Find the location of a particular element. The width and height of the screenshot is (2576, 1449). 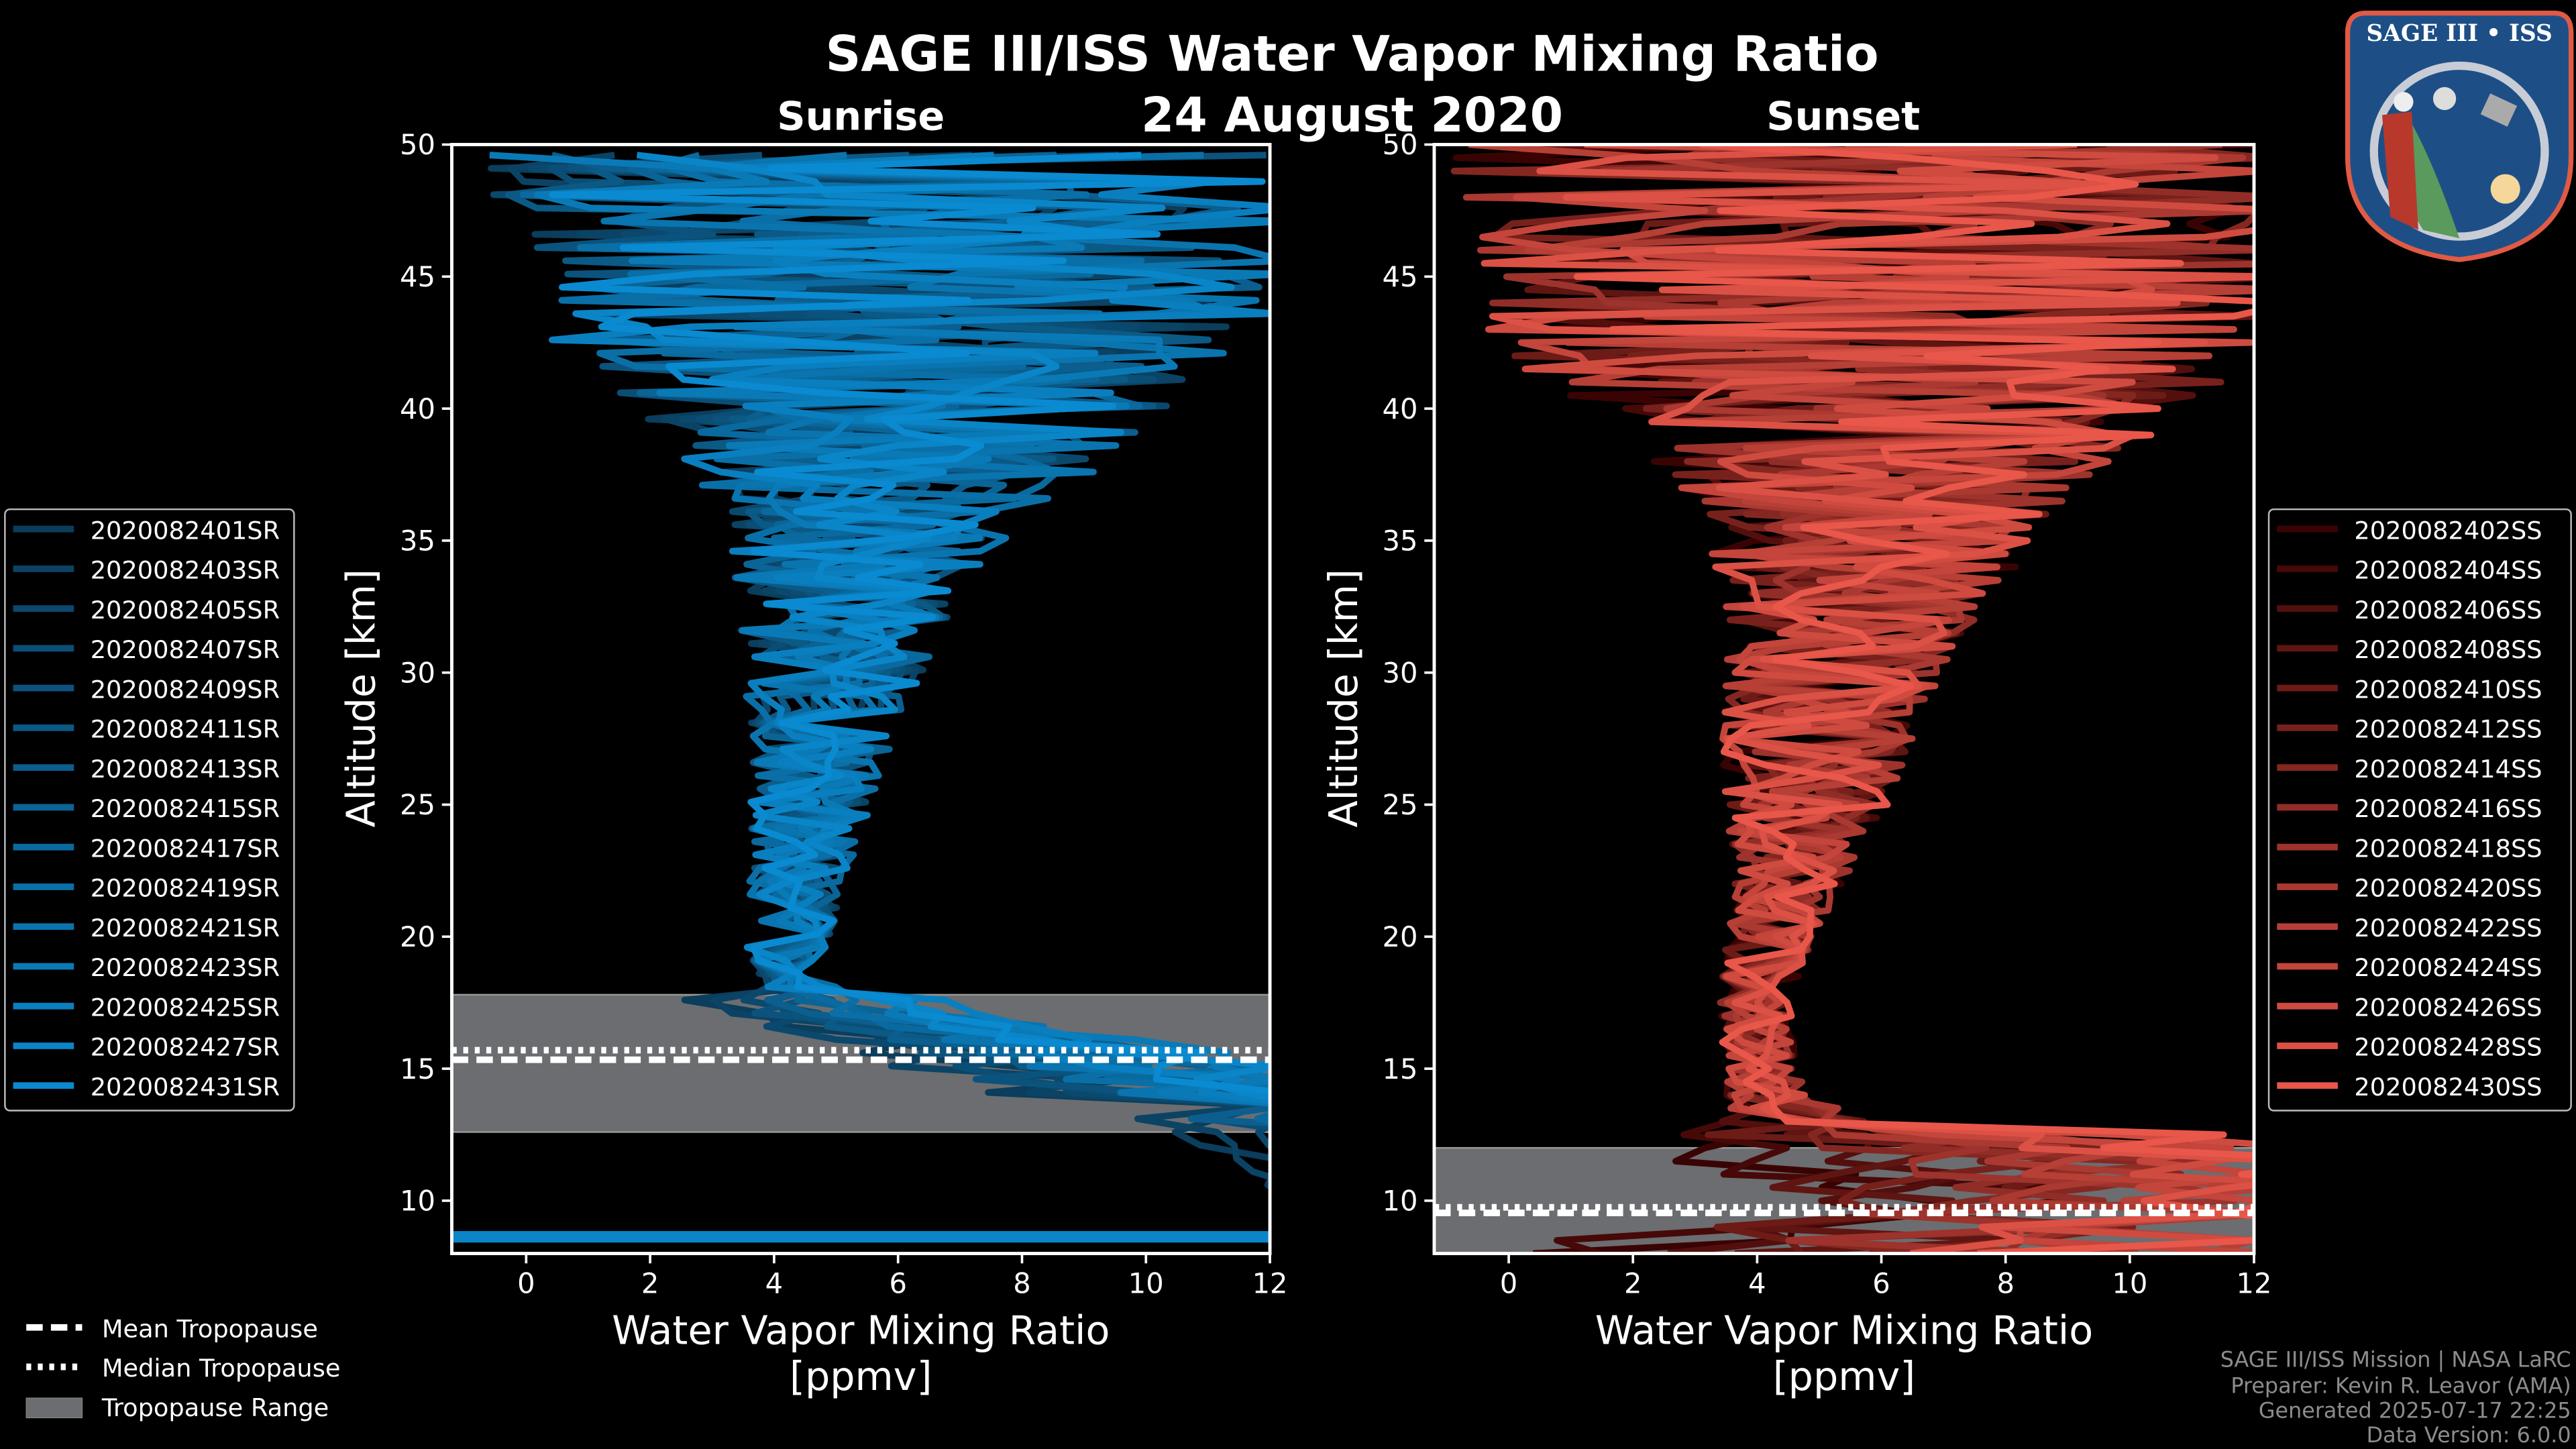

legend-entry: 2020082418SS is located at coordinates (2448, 848).